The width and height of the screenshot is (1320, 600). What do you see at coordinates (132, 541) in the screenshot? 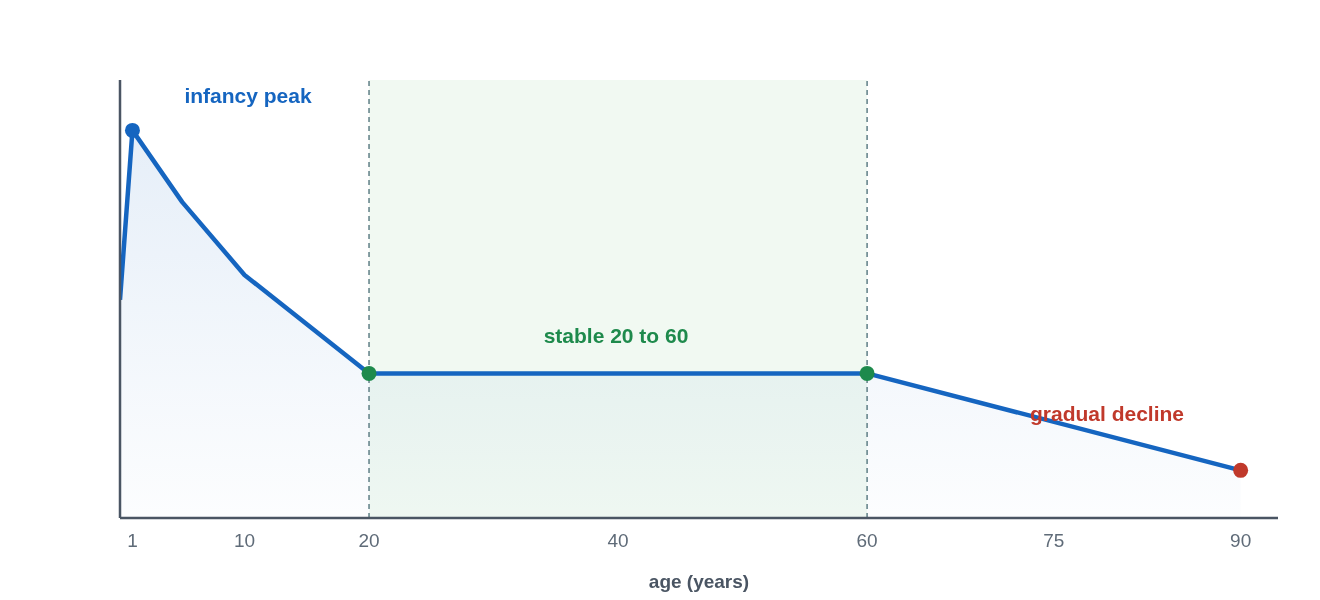
I see `x-tick-label: 1` at bounding box center [132, 541].